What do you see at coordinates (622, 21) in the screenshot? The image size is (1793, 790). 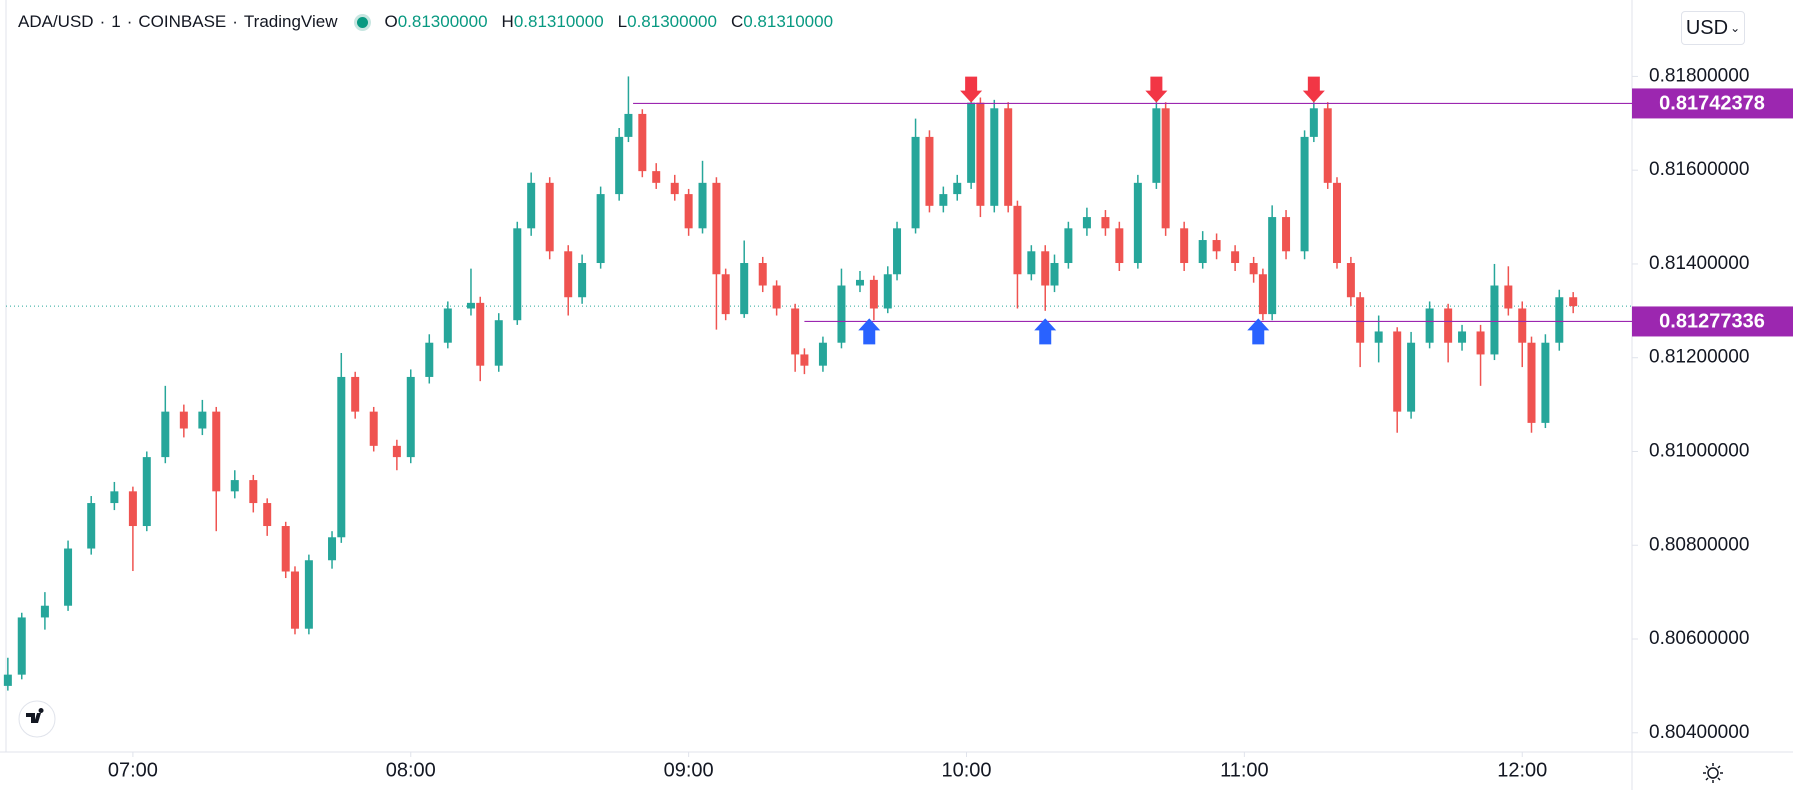 I see `ohlc-label: L` at bounding box center [622, 21].